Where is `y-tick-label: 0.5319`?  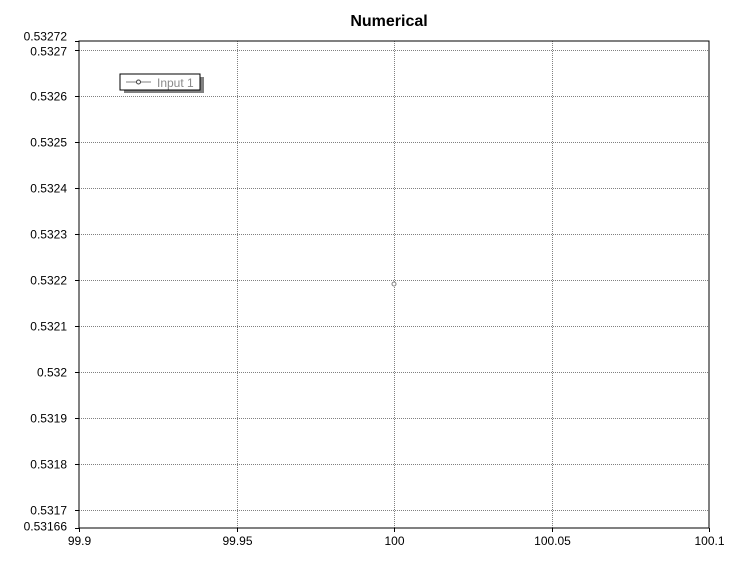 y-tick-label: 0.5319 is located at coordinates (48, 419).